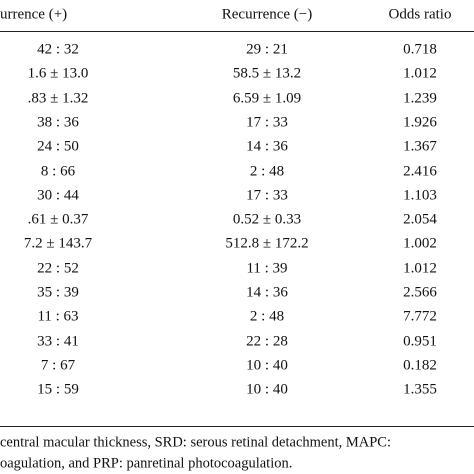 Image resolution: width=474 pixels, height=474 pixels. Describe the element at coordinates (420, 292) in the screenshot. I see `table-cell: 2.566` at that location.